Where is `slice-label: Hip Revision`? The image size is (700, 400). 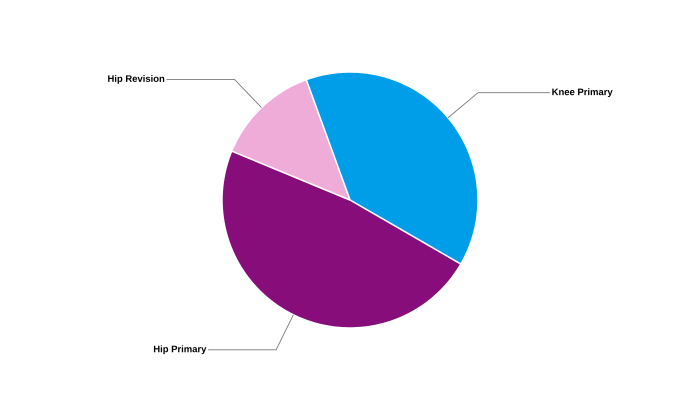
slice-label: Hip Revision is located at coordinates (136, 79).